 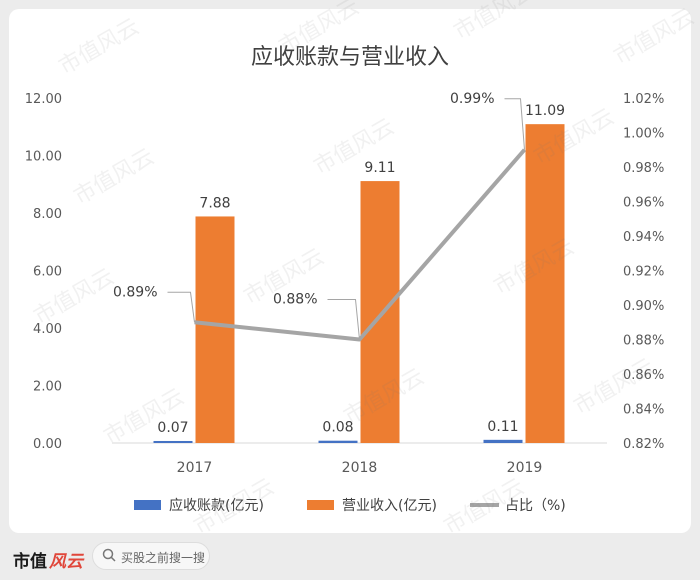 What do you see at coordinates (43, 157) in the screenshot?
I see `y-left-tick-label: 10.00` at bounding box center [43, 157].